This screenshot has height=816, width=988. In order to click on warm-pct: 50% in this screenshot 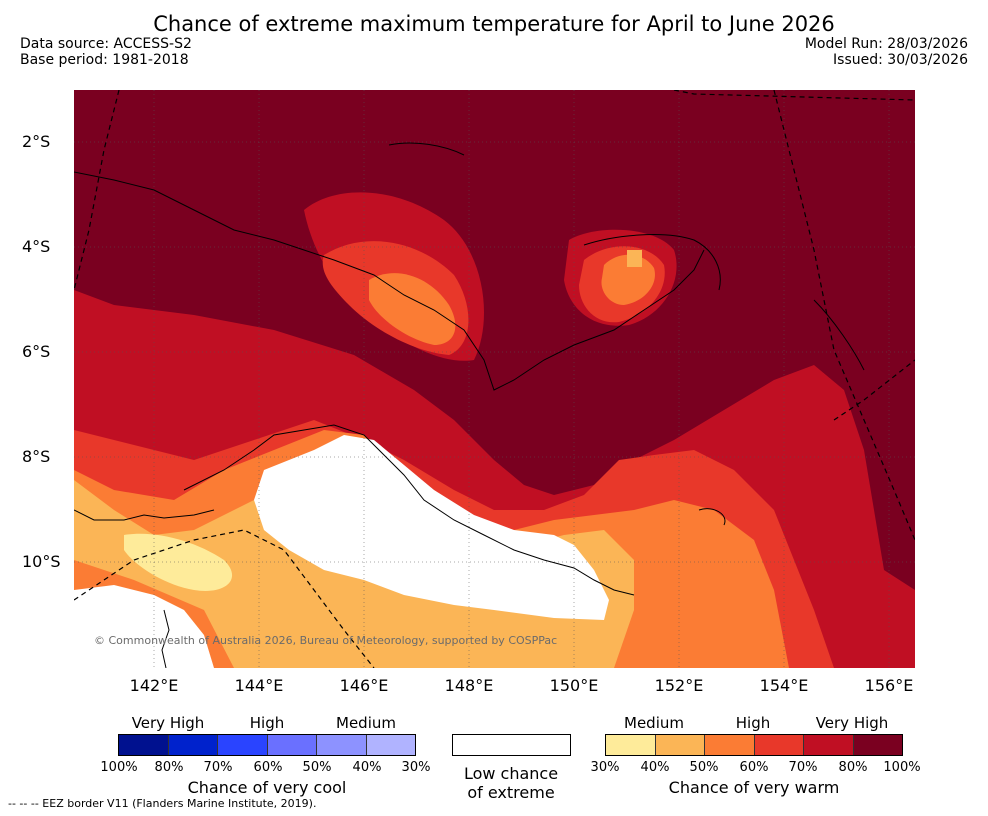, I will do `click(704, 767)`.